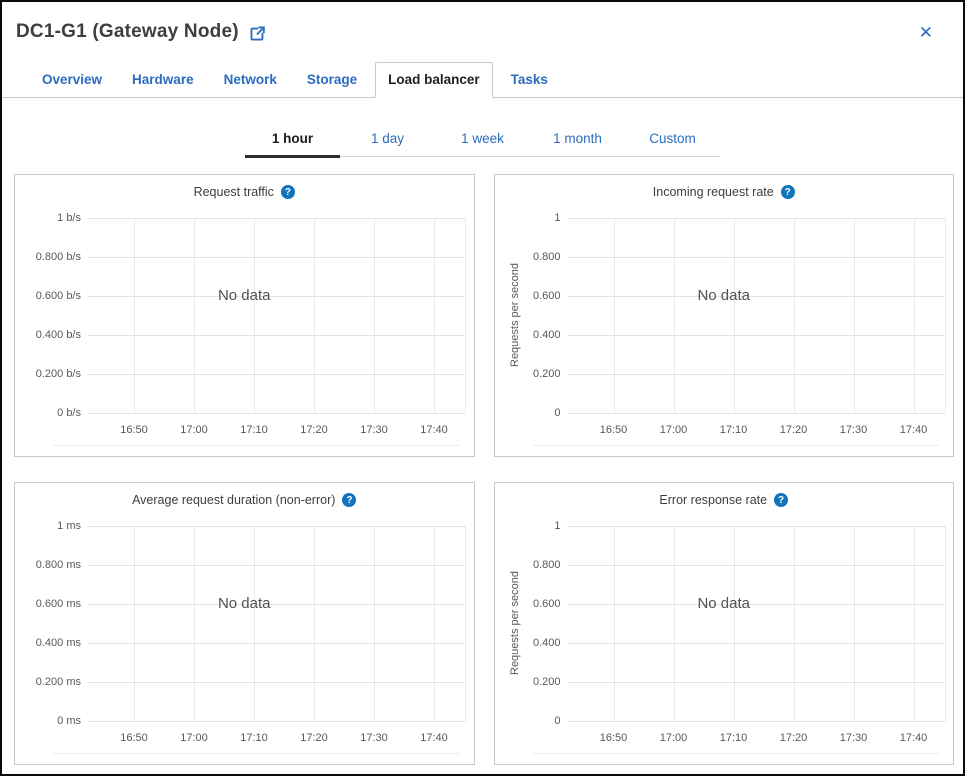 This screenshot has width=965, height=776. Describe the element at coordinates (250, 79) in the screenshot. I see `tab-network: Network` at that location.